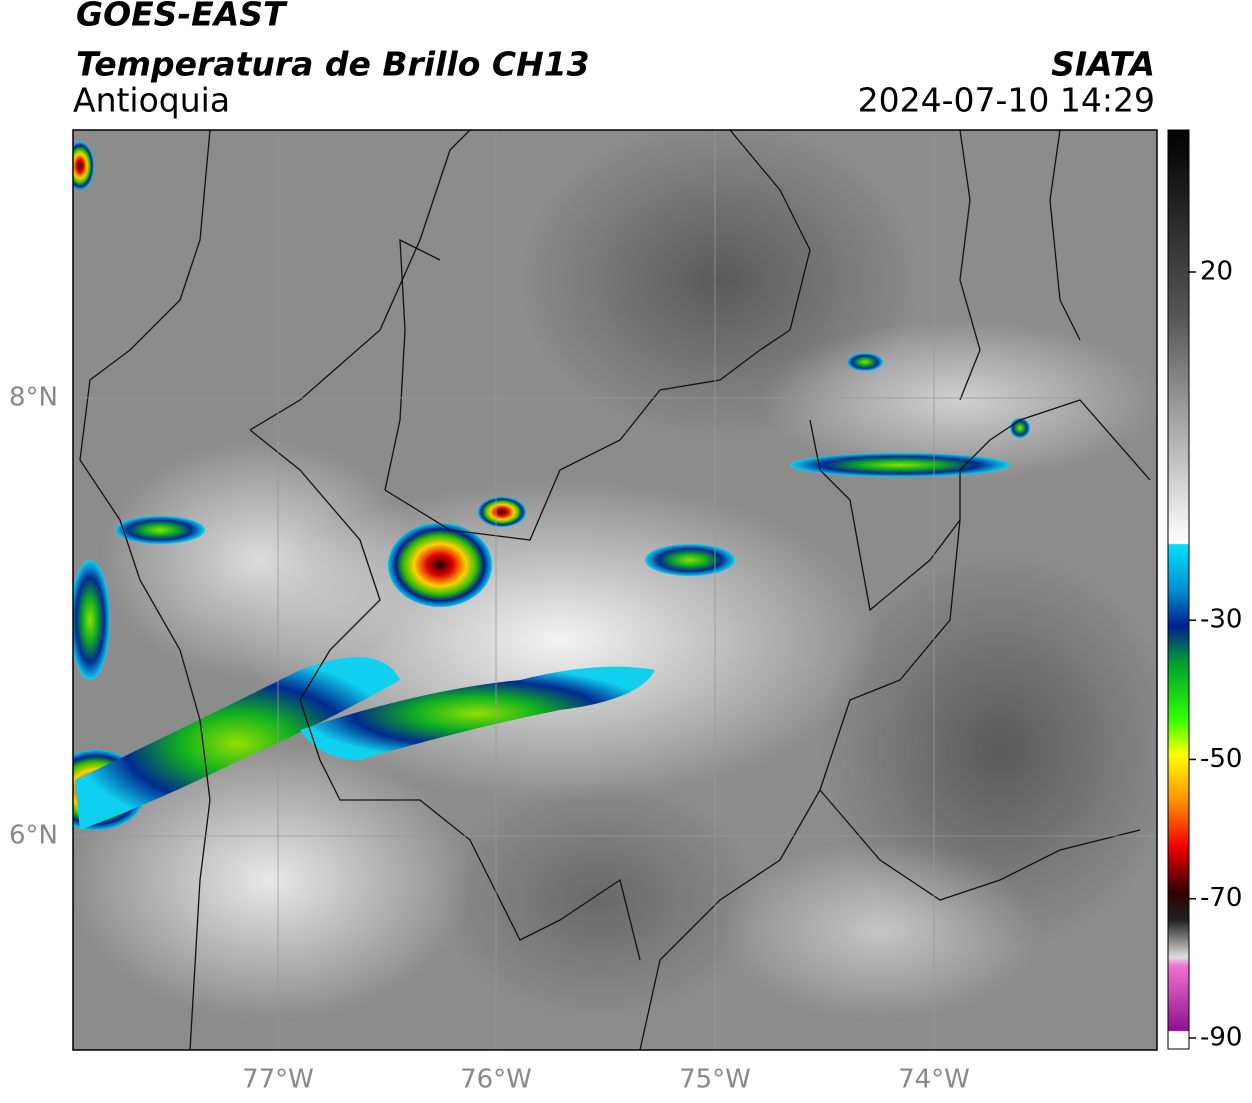 This screenshot has width=1252, height=1103. I want to click on organization-label: SIATA, so click(1103, 64).